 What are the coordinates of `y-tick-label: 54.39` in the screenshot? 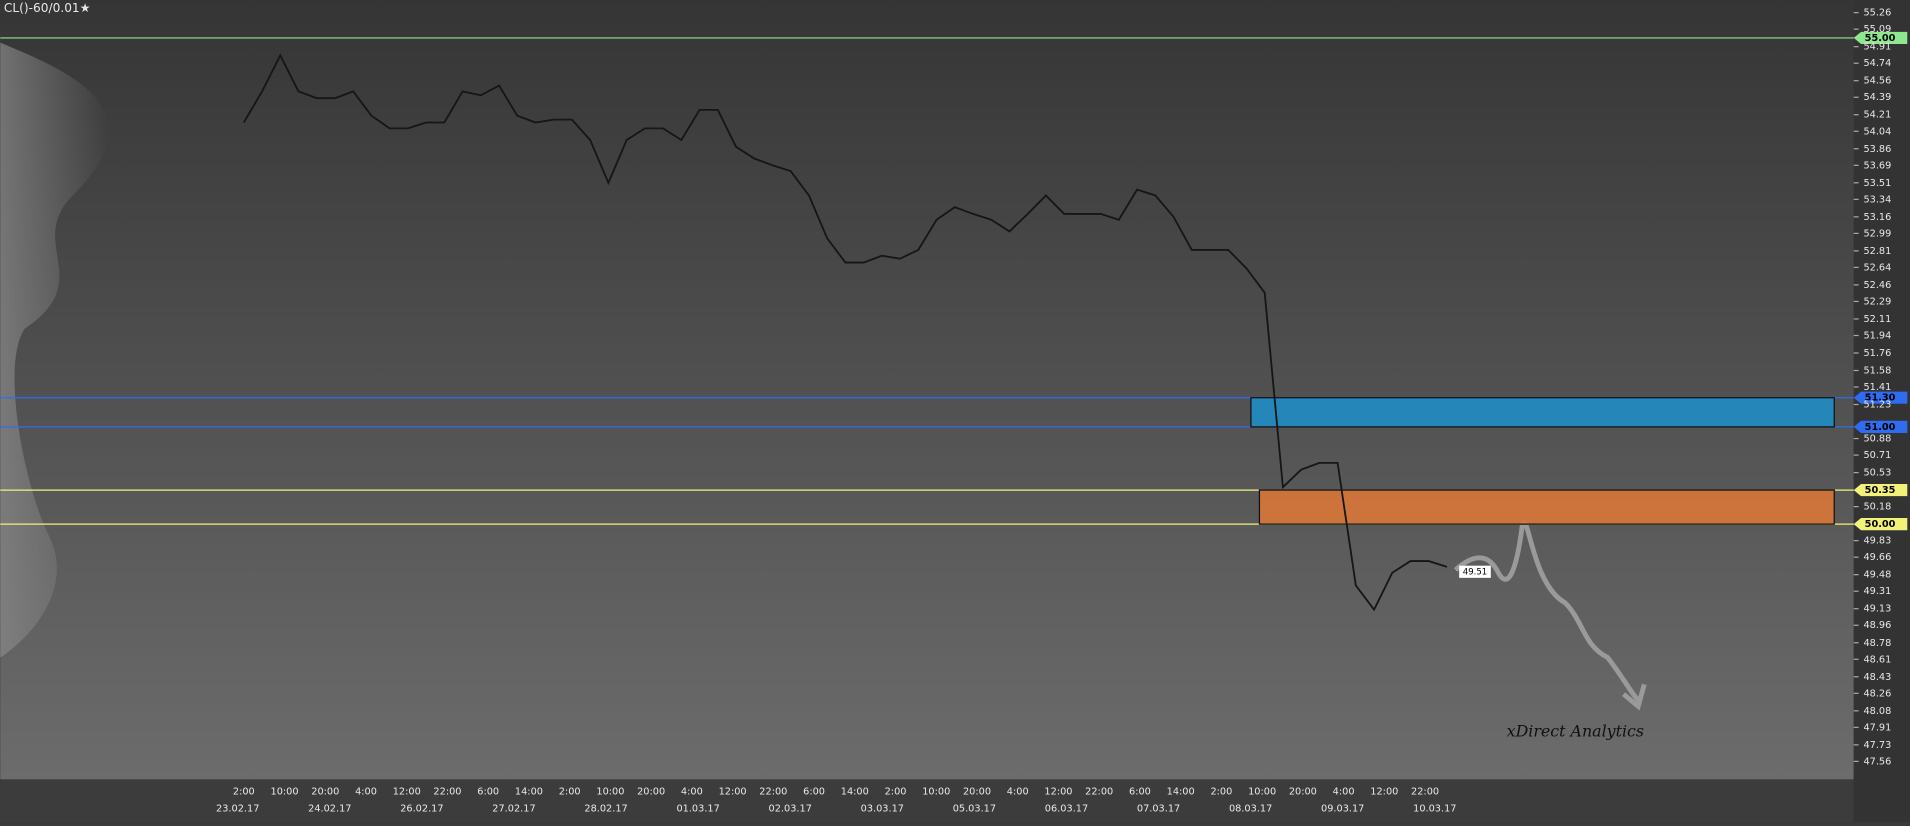 It's located at (1877, 97).